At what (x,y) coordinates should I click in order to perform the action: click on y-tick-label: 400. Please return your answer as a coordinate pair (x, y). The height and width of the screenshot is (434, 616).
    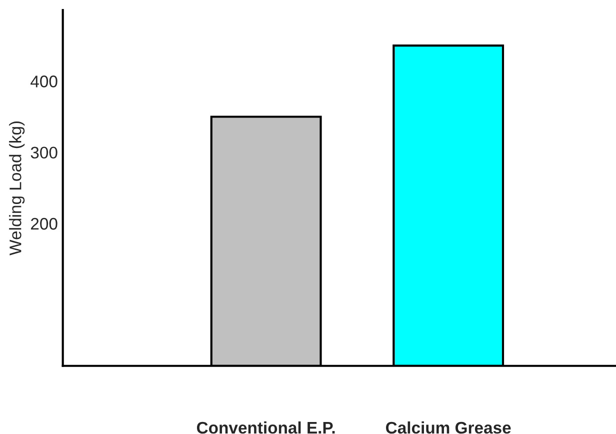
    Looking at the image, I should click on (44, 82).